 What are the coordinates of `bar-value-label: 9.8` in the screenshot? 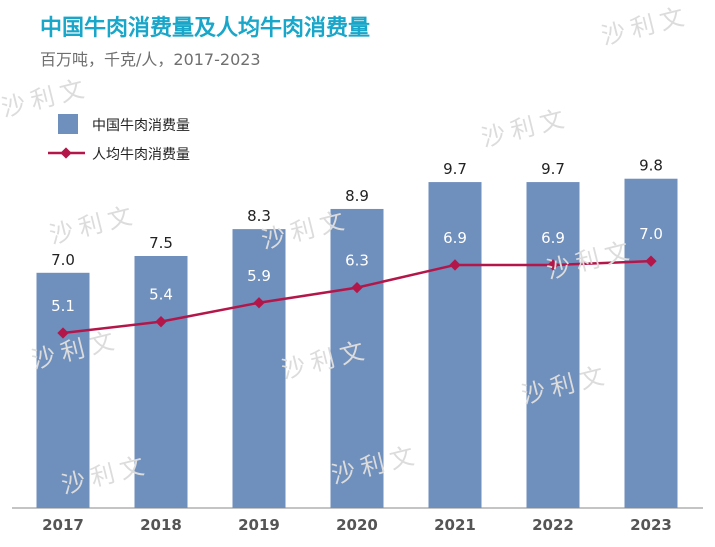 It's located at (651, 166).